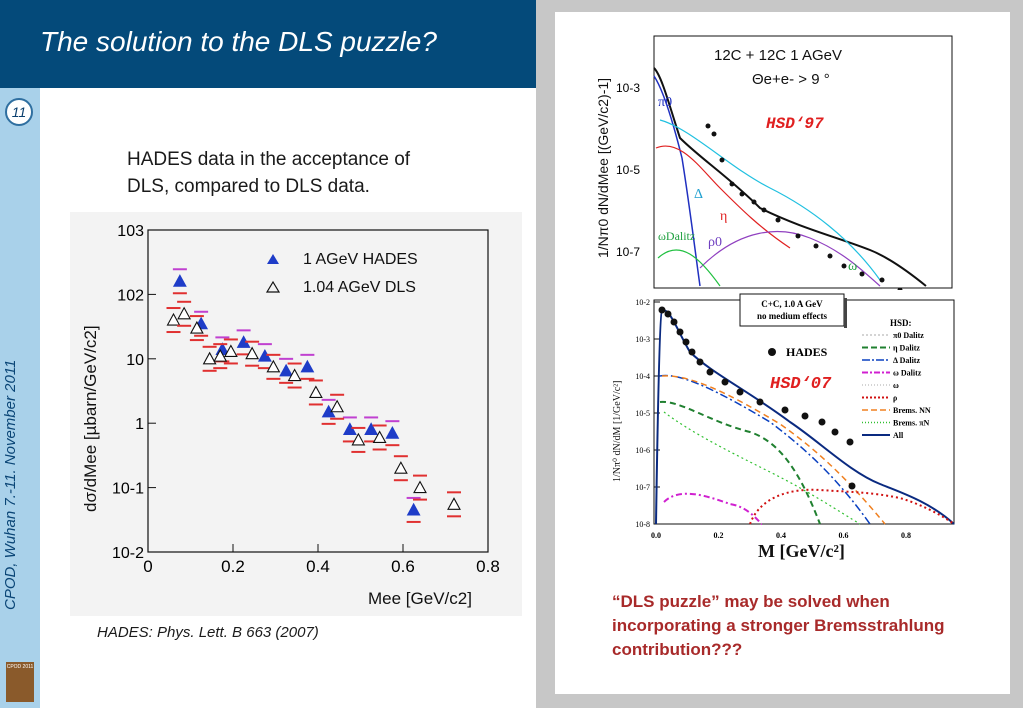  I want to click on citation: HADES: Phys. Lett. B 663 (2007), so click(208, 632).